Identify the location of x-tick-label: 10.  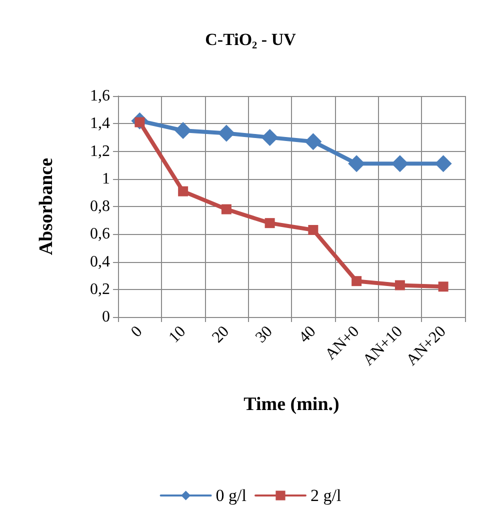
(178, 334).